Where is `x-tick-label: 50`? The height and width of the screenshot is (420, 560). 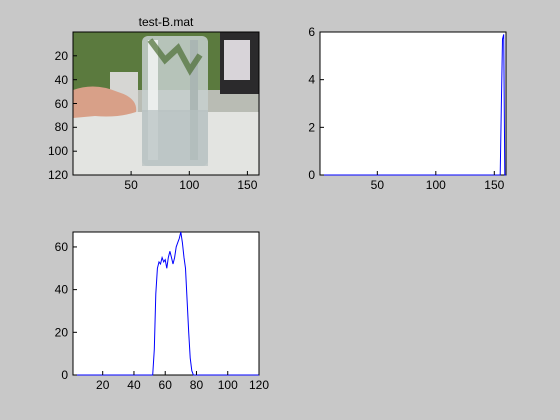 x-tick-label: 50 is located at coordinates (378, 185).